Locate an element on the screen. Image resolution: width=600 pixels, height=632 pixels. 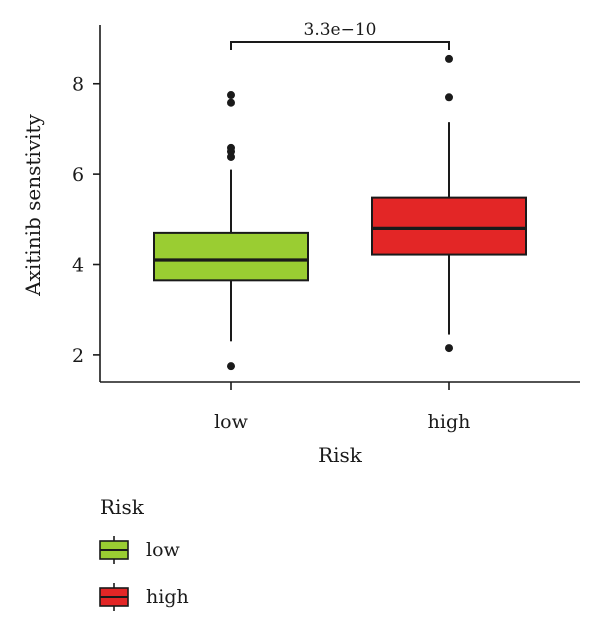
significance-bracket: 3.3e−10 is located at coordinates (340, 35).